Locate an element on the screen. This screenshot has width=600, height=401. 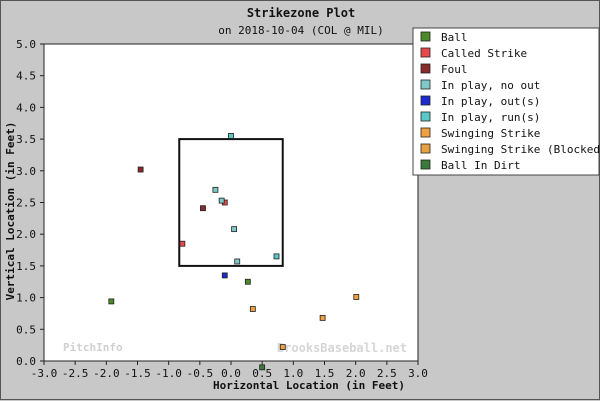
legend-label: Swinging Strike is located at coordinates (490, 133).